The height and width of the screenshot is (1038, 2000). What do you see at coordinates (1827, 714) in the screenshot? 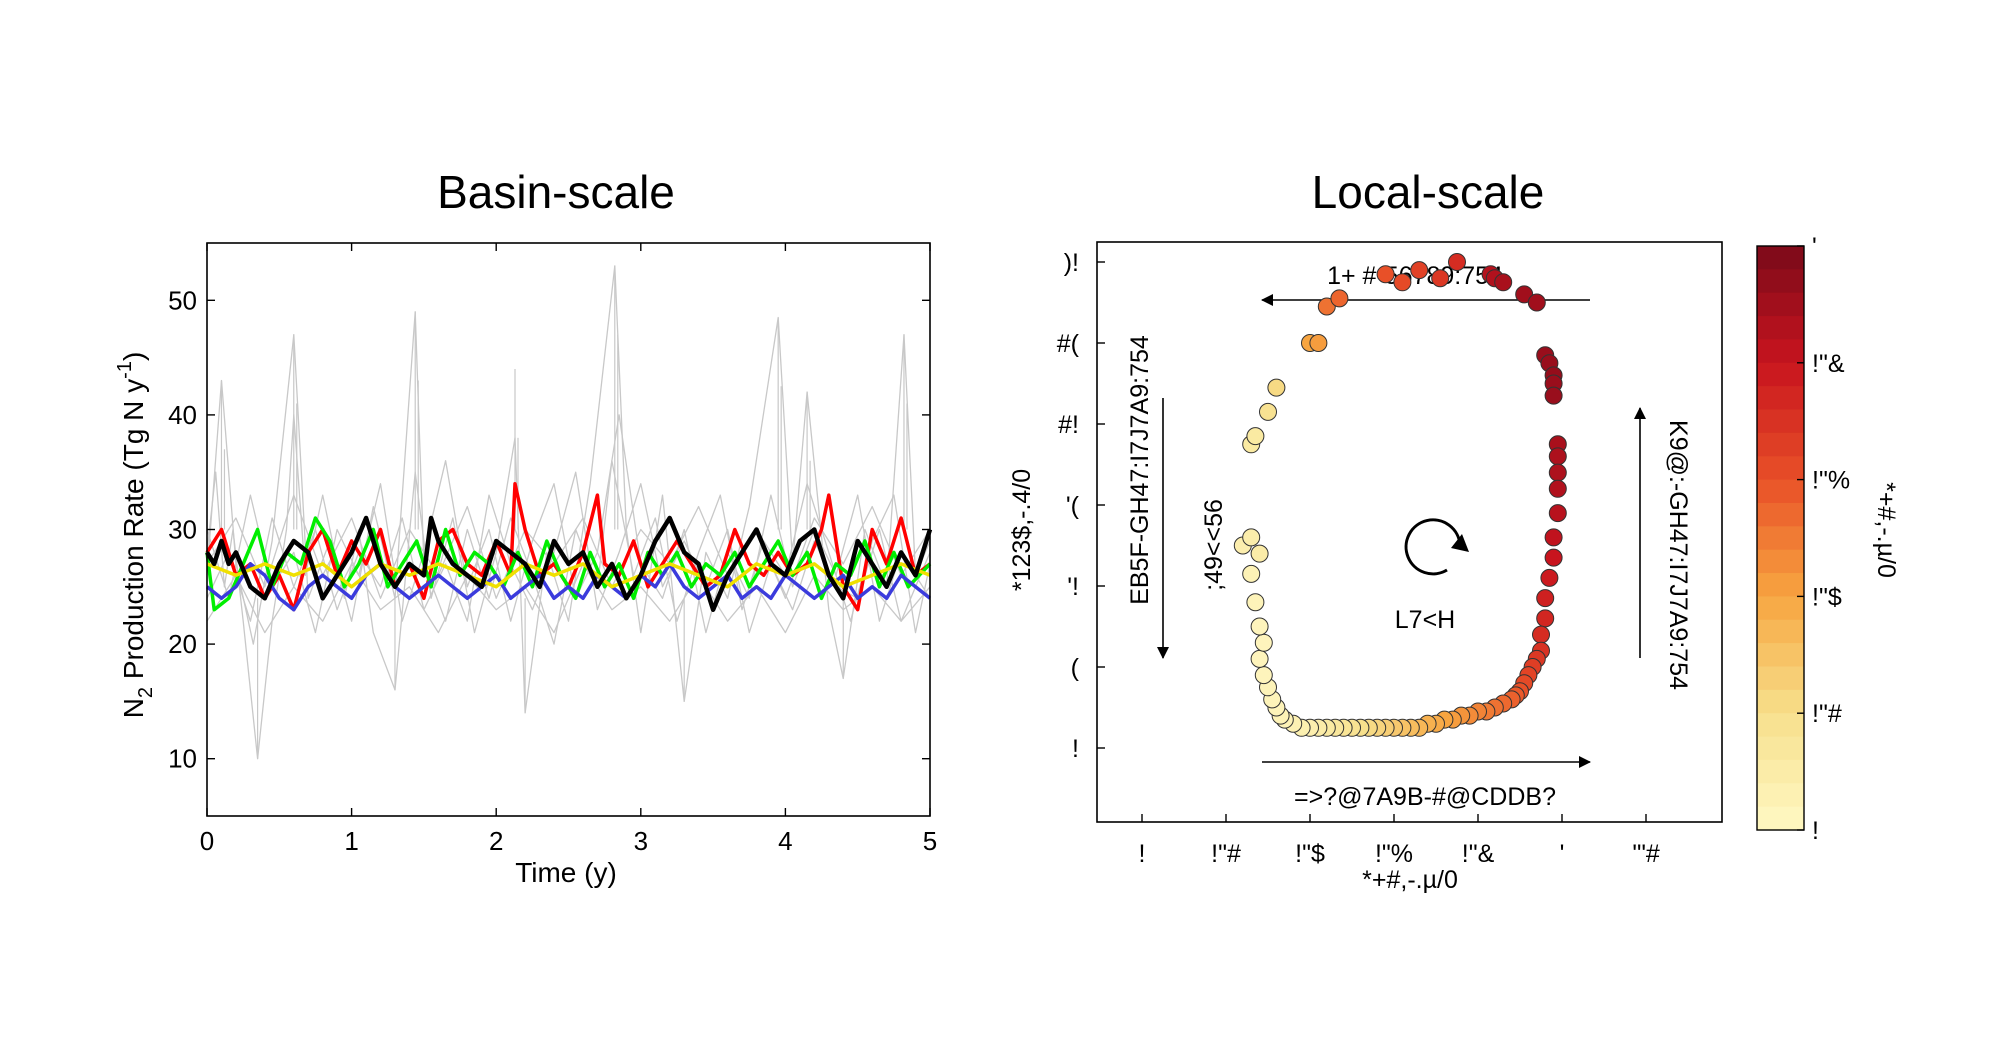
I see `colorbar-tick-label: !"#` at bounding box center [1827, 714].